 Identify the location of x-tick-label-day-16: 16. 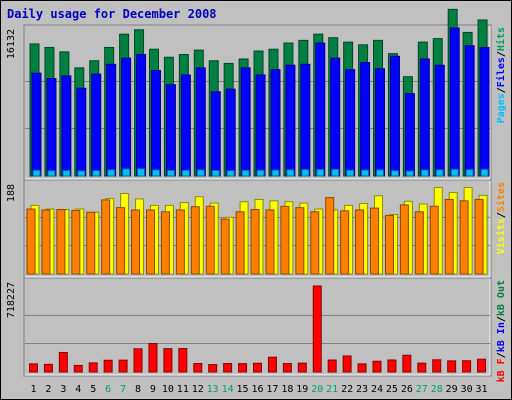
(257, 389).